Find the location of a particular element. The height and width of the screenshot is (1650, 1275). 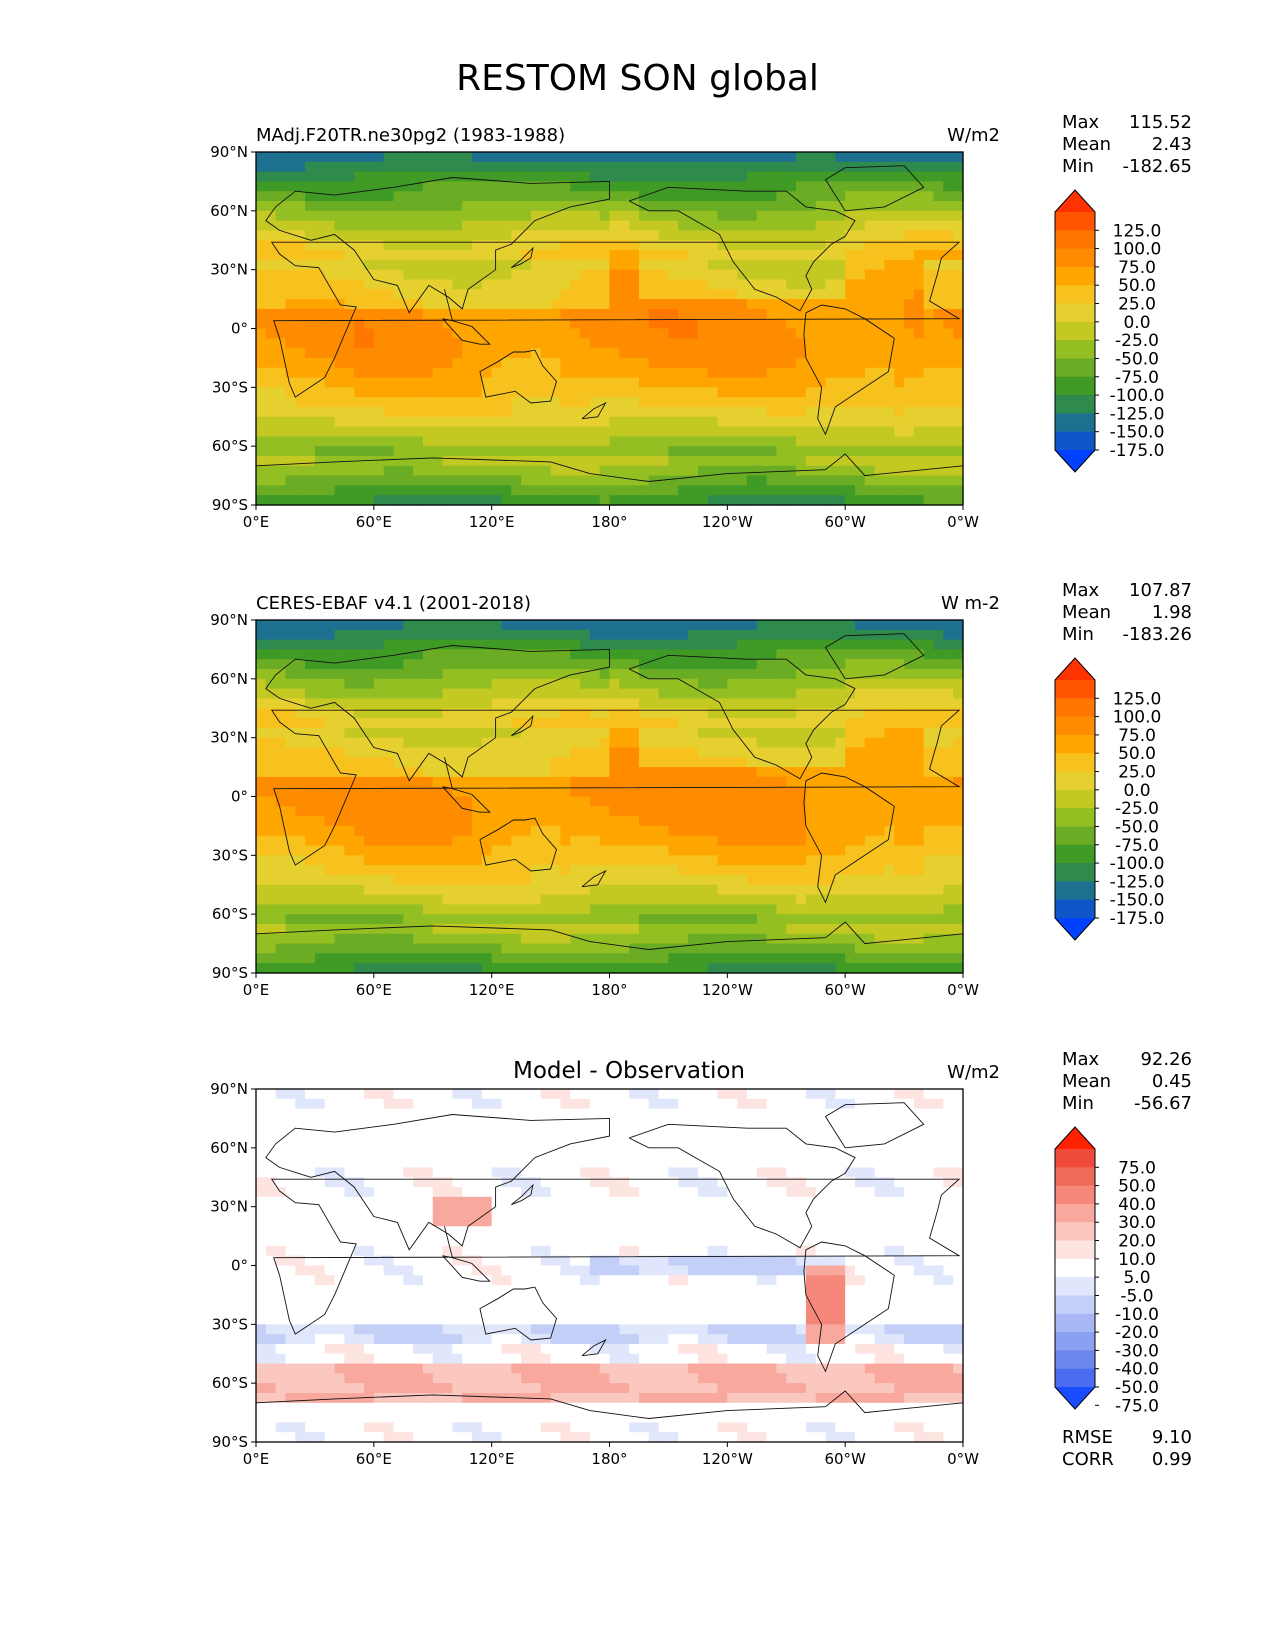

figure-title: RESTOM SON global is located at coordinates (637, 78).